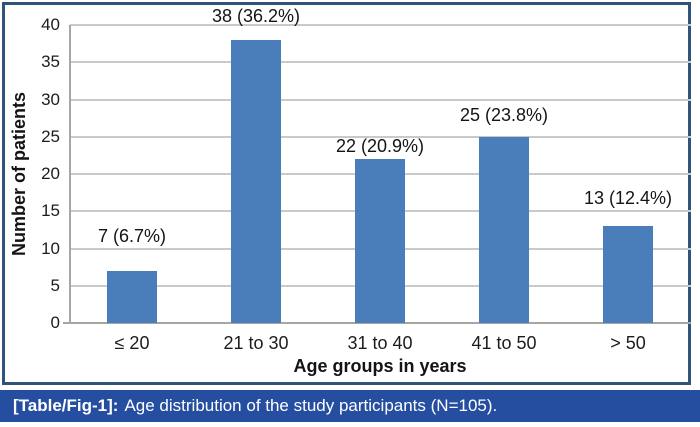 The image size is (700, 427). I want to click on x-axis-title: Age groups in years, so click(380, 366).